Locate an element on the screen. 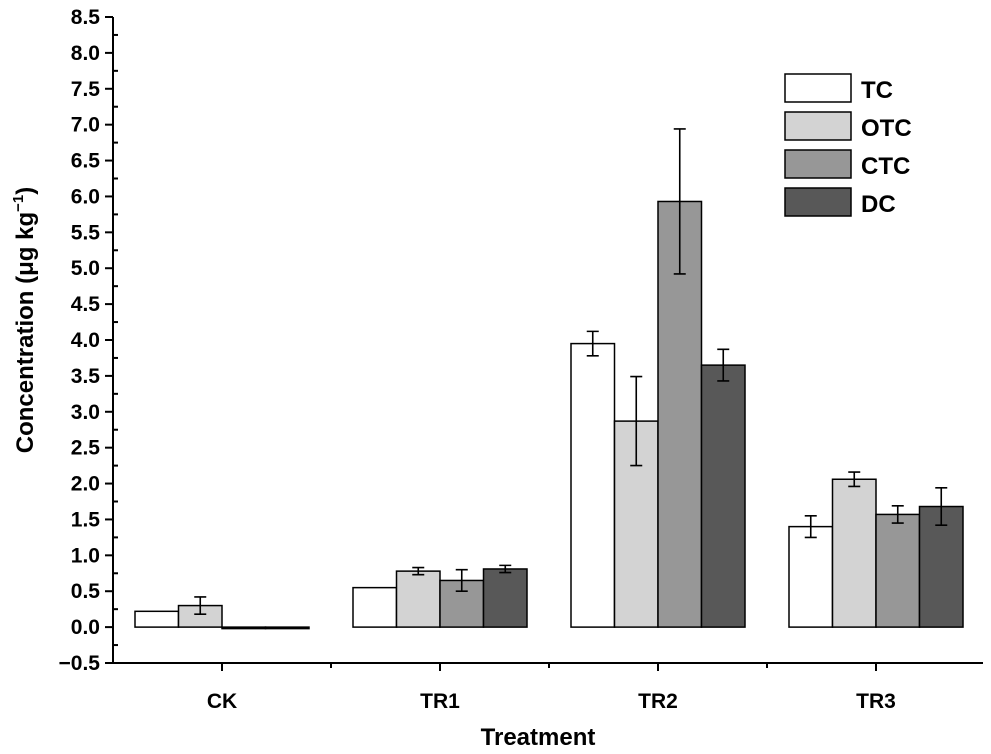 The height and width of the screenshot is (754, 991). error-bar-otc-ck is located at coordinates (200, 605).